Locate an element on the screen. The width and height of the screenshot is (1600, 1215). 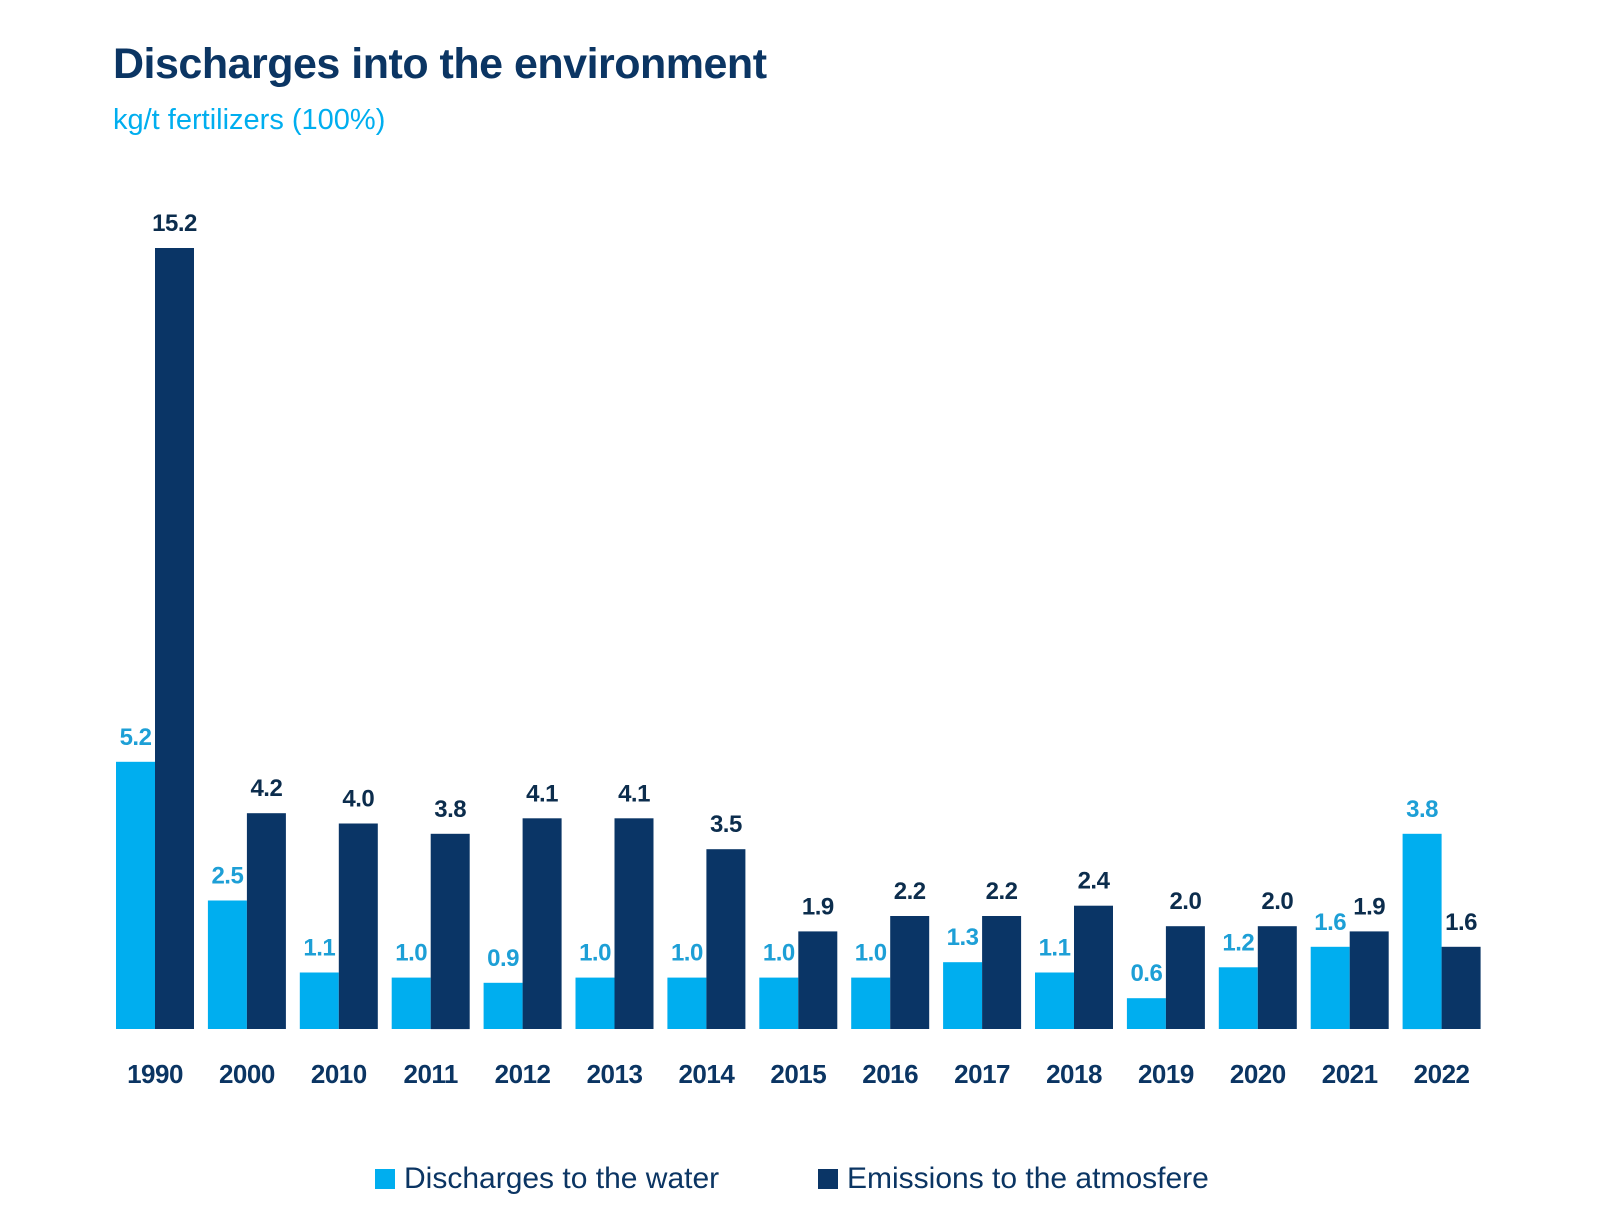
legend-item-atmosphere: Emissions to the atmosfere is located at coordinates (1013, 1179).